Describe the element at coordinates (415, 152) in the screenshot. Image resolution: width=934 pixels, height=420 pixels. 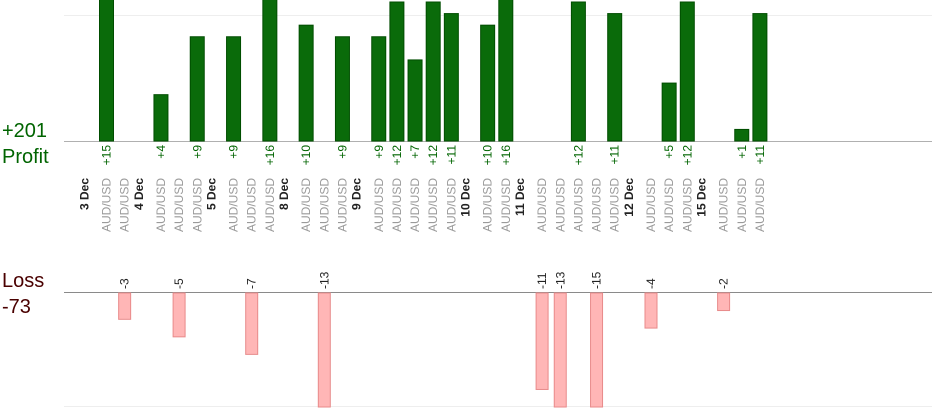
I see `value-label: +7` at that location.